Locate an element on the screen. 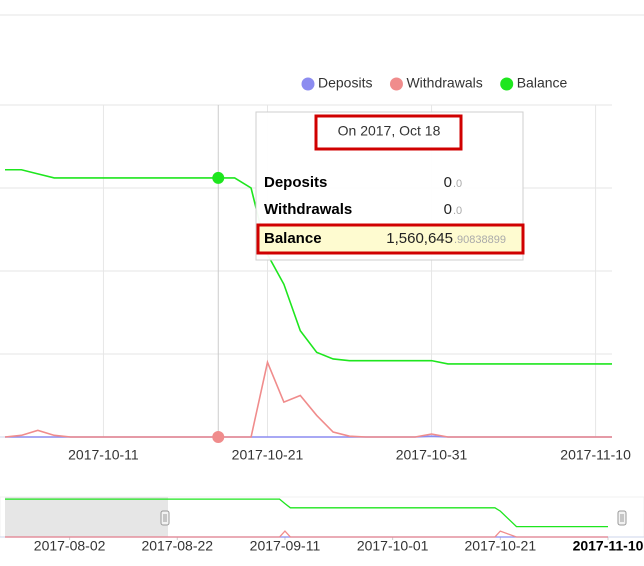 This screenshot has height=566, width=644. navigator-handle-left is located at coordinates (165, 518).